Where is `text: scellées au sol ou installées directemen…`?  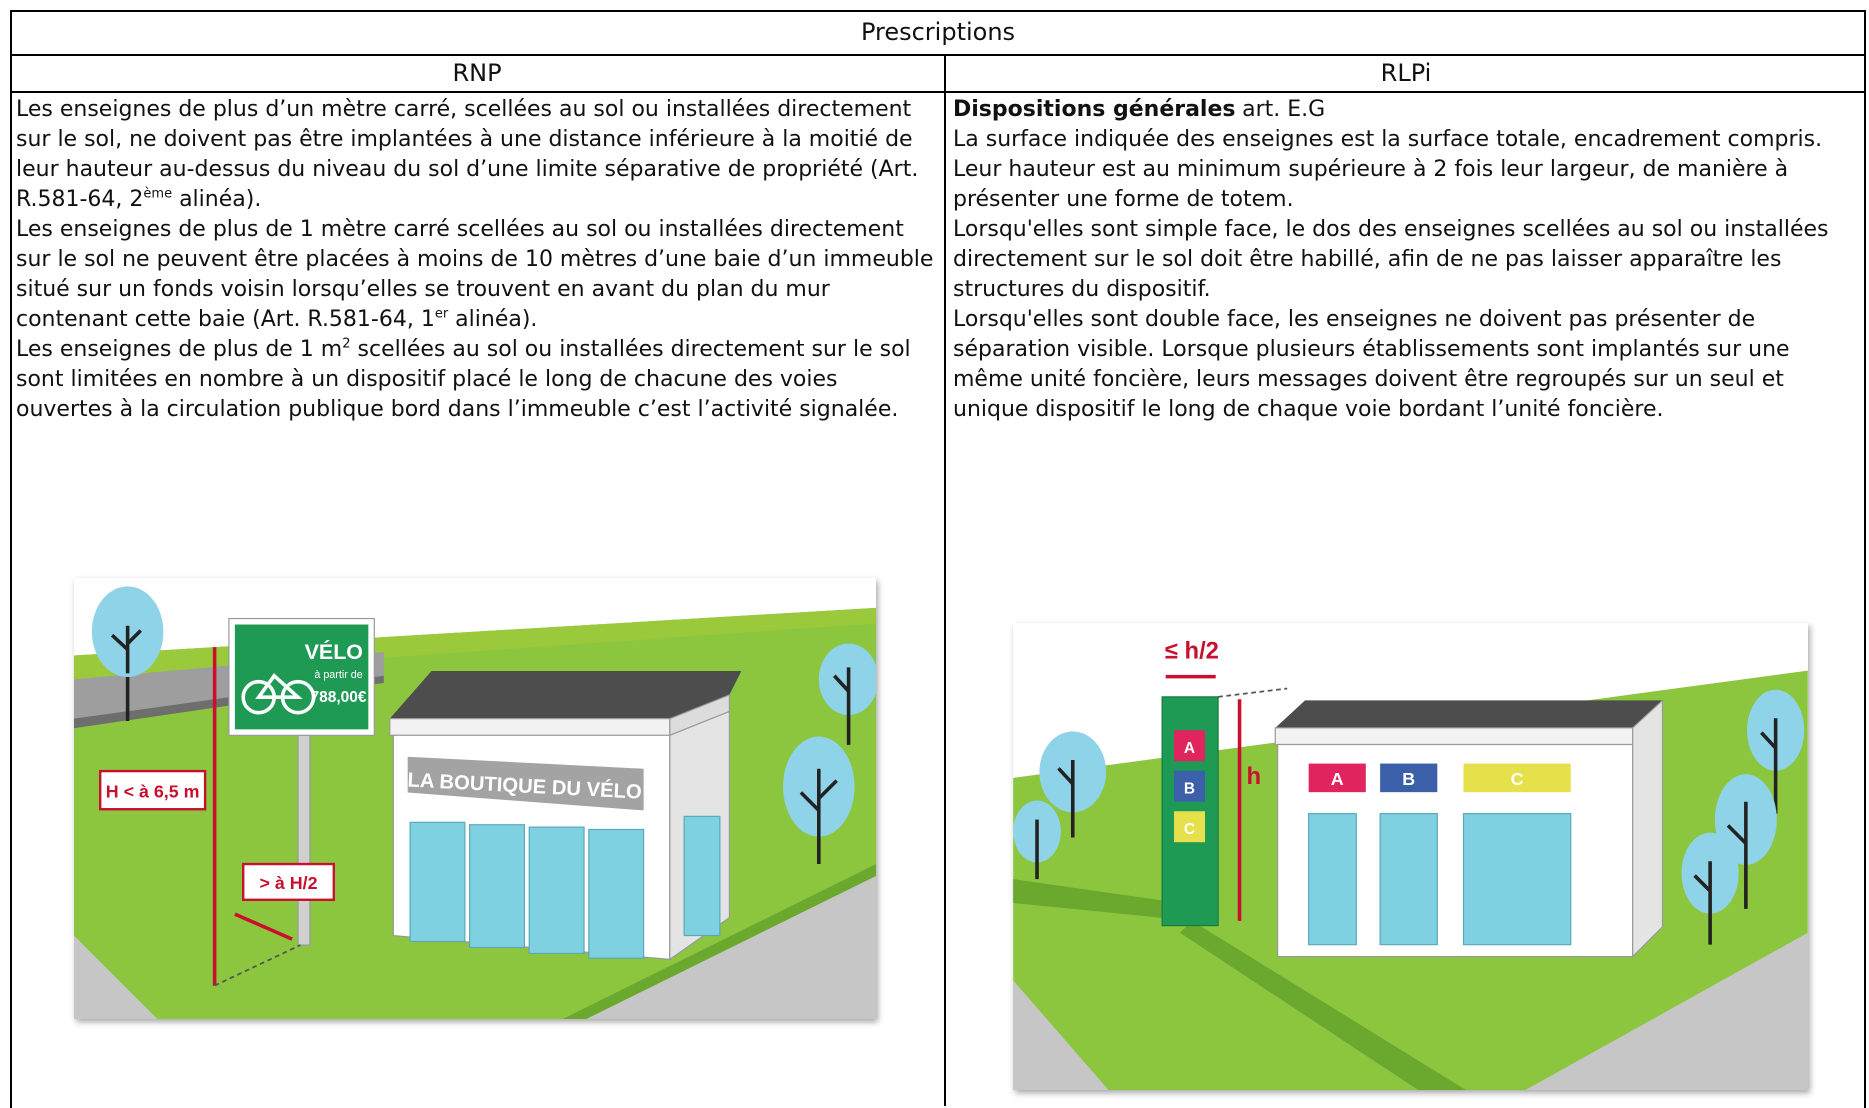 text: scellées au sol ou installées directemen… is located at coordinates (463, 379).